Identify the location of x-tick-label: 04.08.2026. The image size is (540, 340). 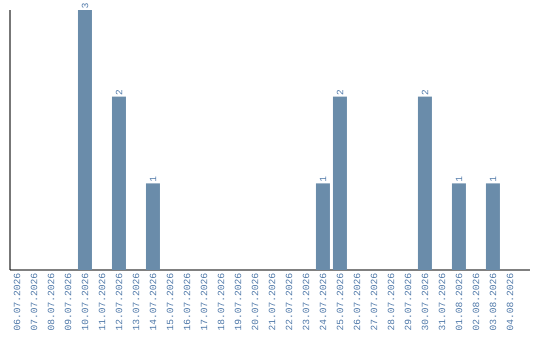
(510, 302).